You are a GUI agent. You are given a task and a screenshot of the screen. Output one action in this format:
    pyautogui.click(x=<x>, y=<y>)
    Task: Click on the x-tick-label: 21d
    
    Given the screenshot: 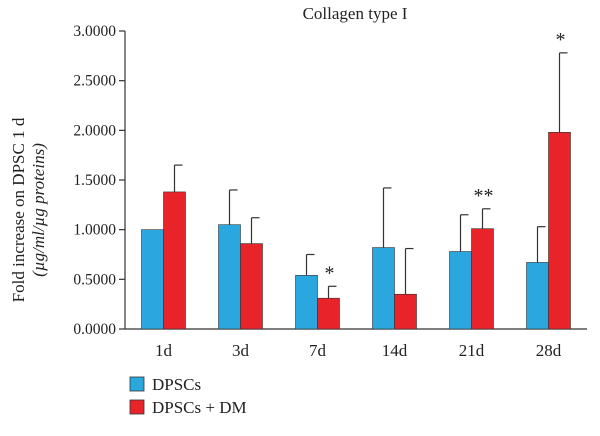 What is the action you would take?
    pyautogui.click(x=472, y=350)
    